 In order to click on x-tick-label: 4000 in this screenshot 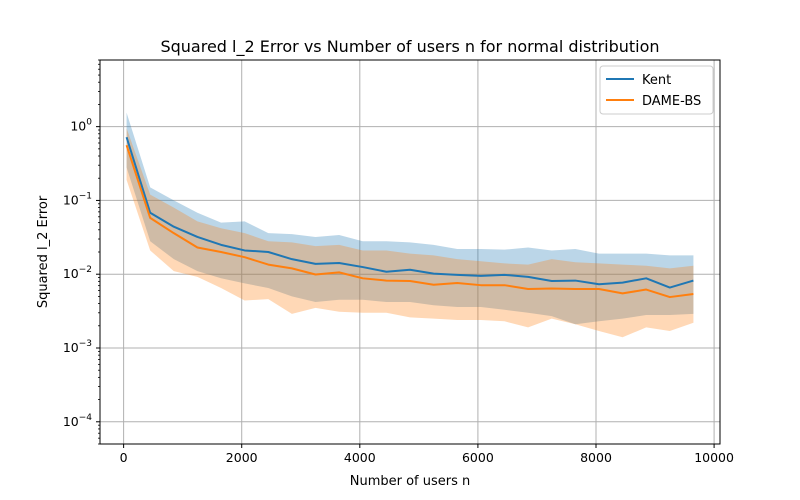, I will do `click(360, 457)`.